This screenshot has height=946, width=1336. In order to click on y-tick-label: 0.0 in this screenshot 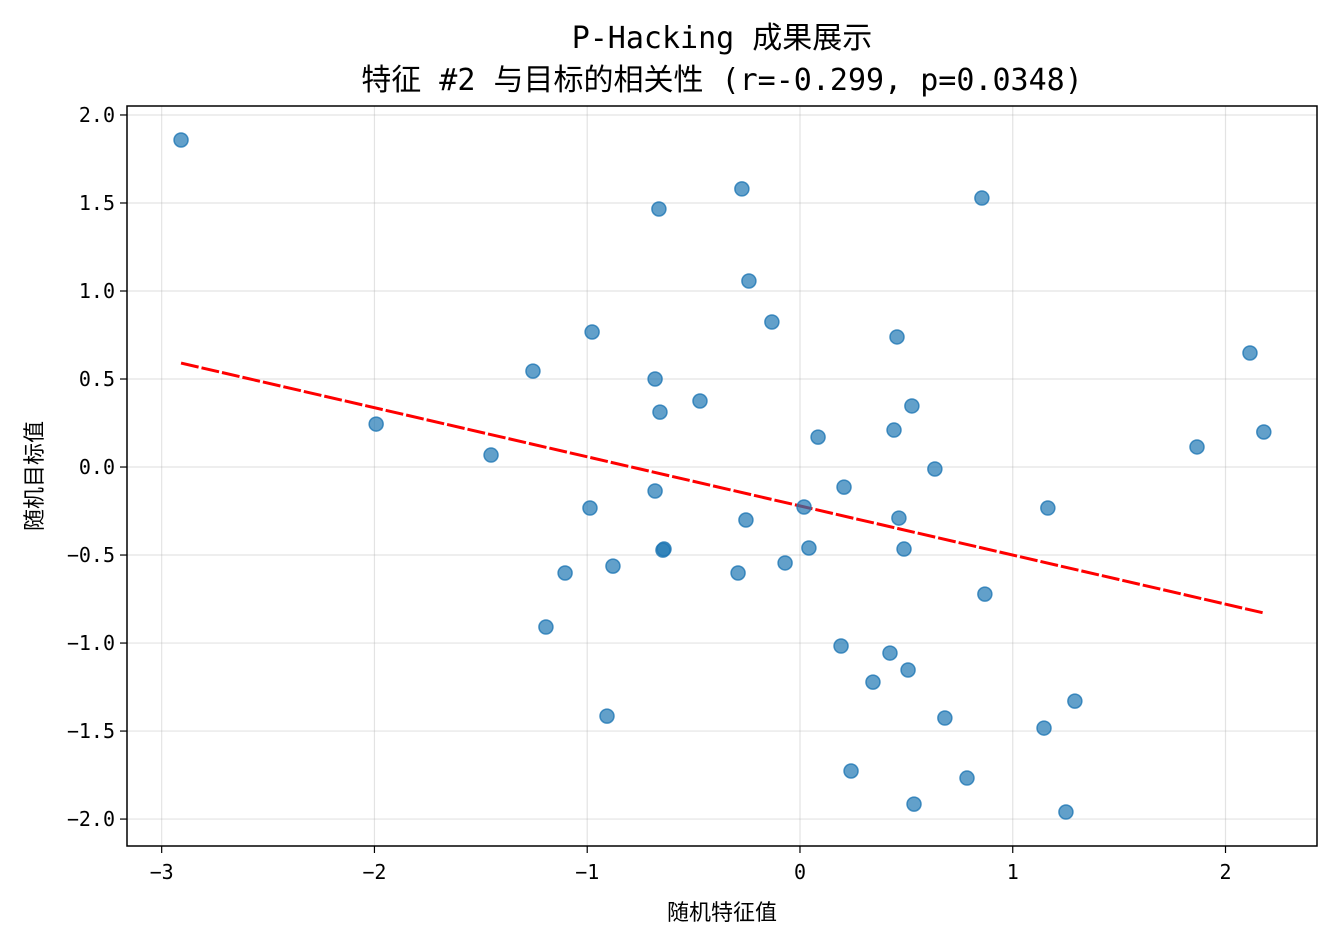, I will do `click(97, 467)`.